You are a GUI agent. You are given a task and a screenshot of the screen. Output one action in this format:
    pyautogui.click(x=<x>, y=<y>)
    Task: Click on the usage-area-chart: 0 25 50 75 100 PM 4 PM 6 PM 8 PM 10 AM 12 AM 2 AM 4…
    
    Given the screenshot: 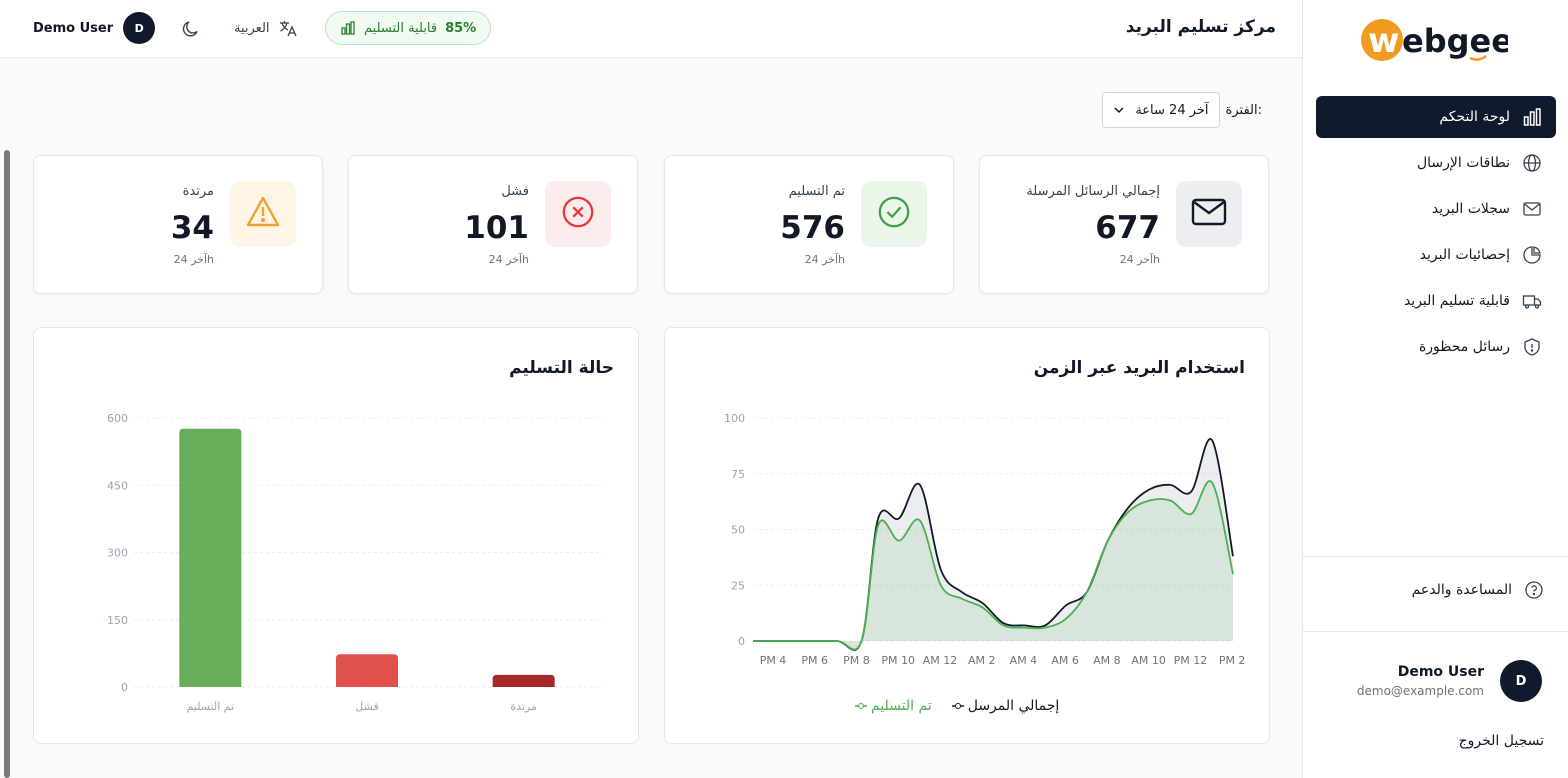 What is the action you would take?
    pyautogui.click(x=984, y=539)
    